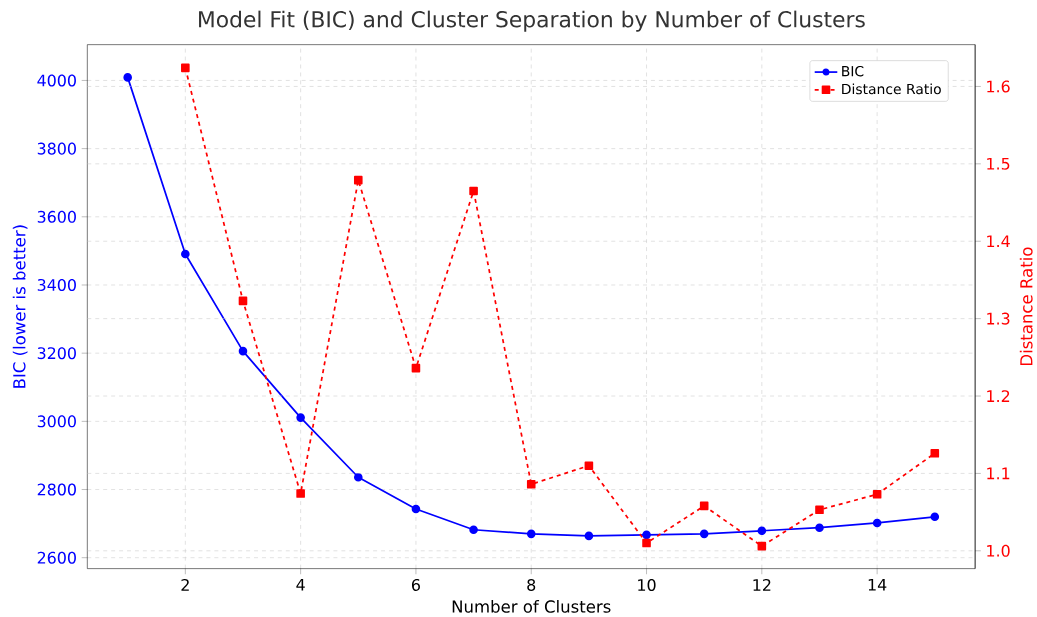 This screenshot has width=1037, height=617. Describe the element at coordinates (877, 584) in the screenshot. I see `x-tick-label: 14` at that location.